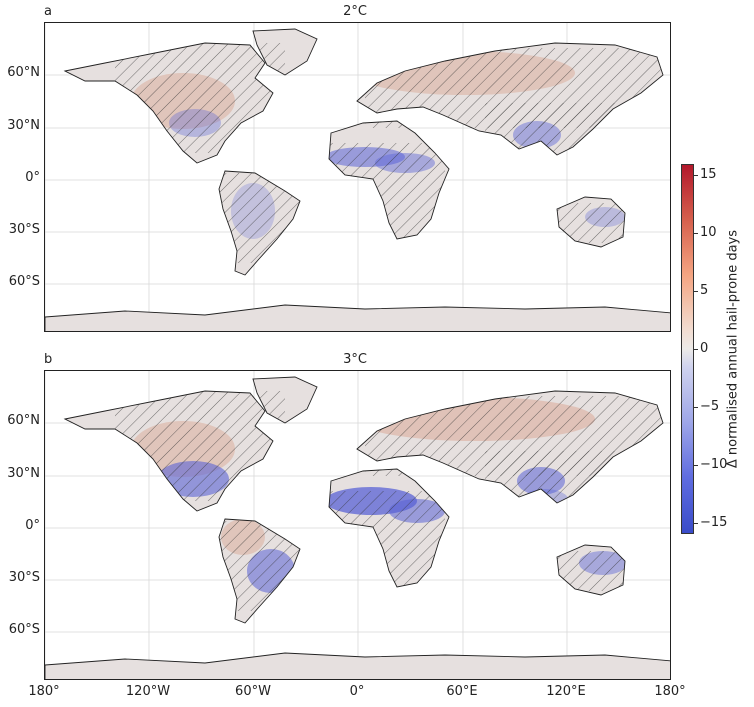  What do you see at coordinates (733, 349) in the screenshot?
I see `colorbar-label: Δ normalised annual hail-prone days` at bounding box center [733, 349].